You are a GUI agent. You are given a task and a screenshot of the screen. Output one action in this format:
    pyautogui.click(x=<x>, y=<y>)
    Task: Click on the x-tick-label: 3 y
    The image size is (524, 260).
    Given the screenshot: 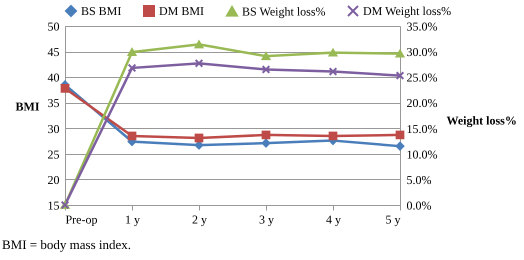 What is the action you would take?
    pyautogui.click(x=266, y=219)
    